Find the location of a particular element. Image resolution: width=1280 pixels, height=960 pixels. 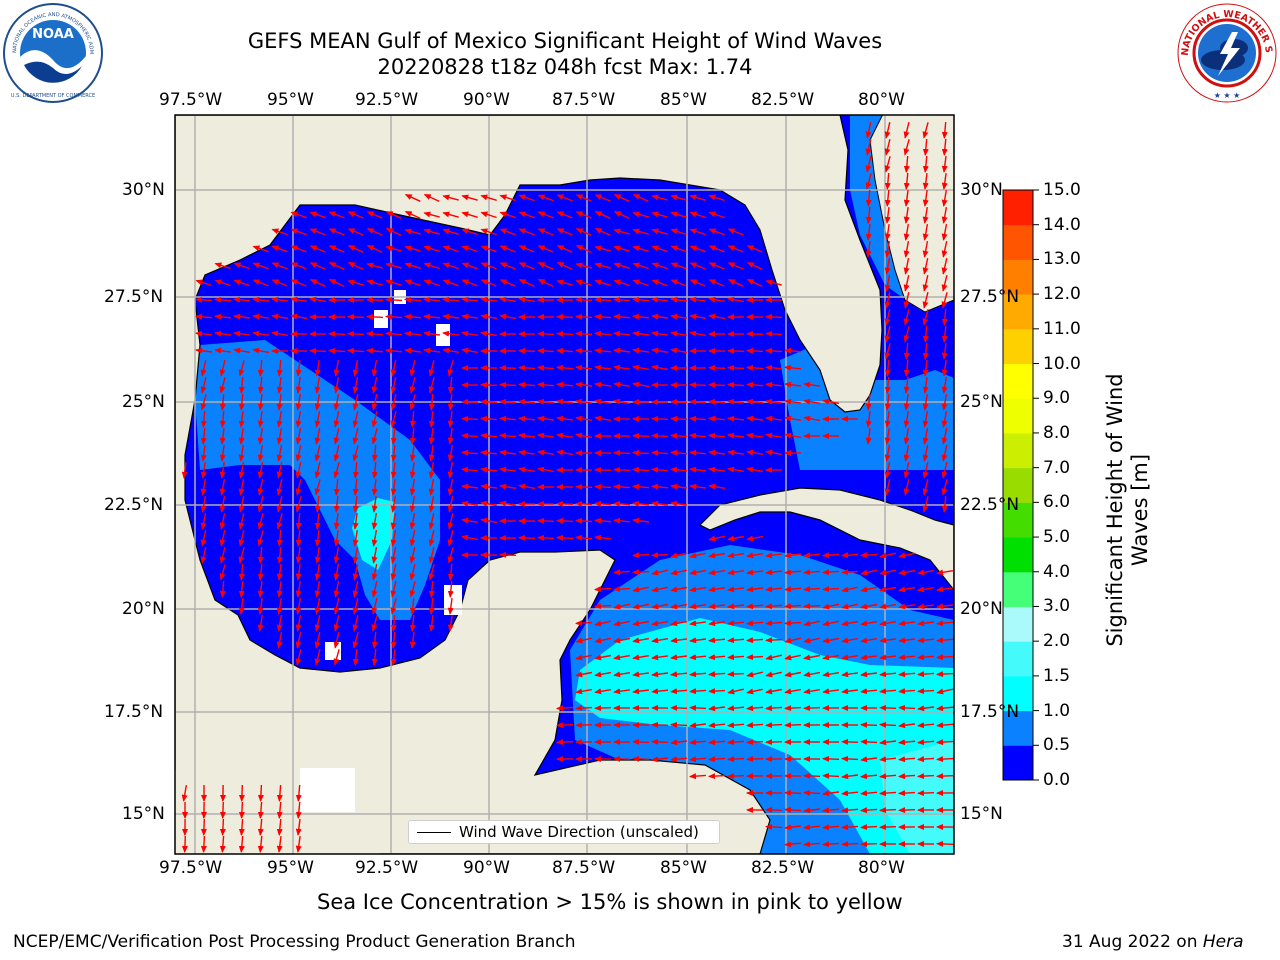

land-florida-keys is located at coordinates (911, 214).